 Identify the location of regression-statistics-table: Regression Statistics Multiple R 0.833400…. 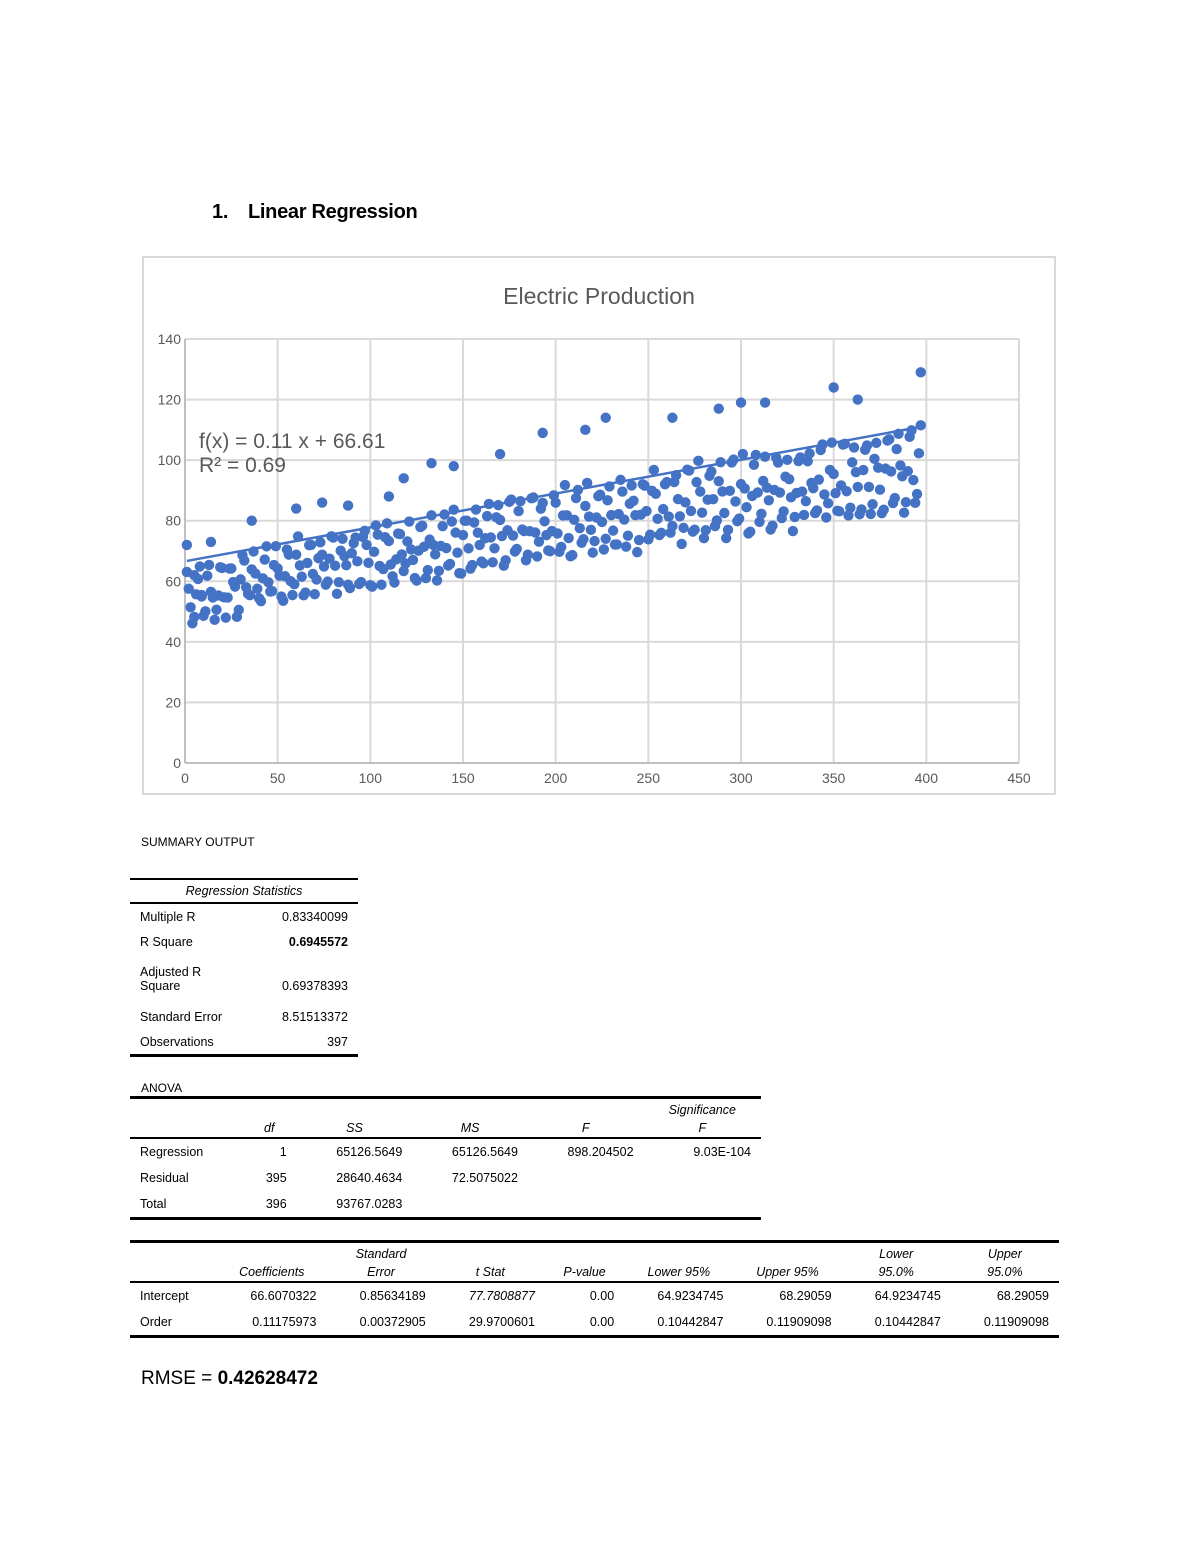
(244, 967).